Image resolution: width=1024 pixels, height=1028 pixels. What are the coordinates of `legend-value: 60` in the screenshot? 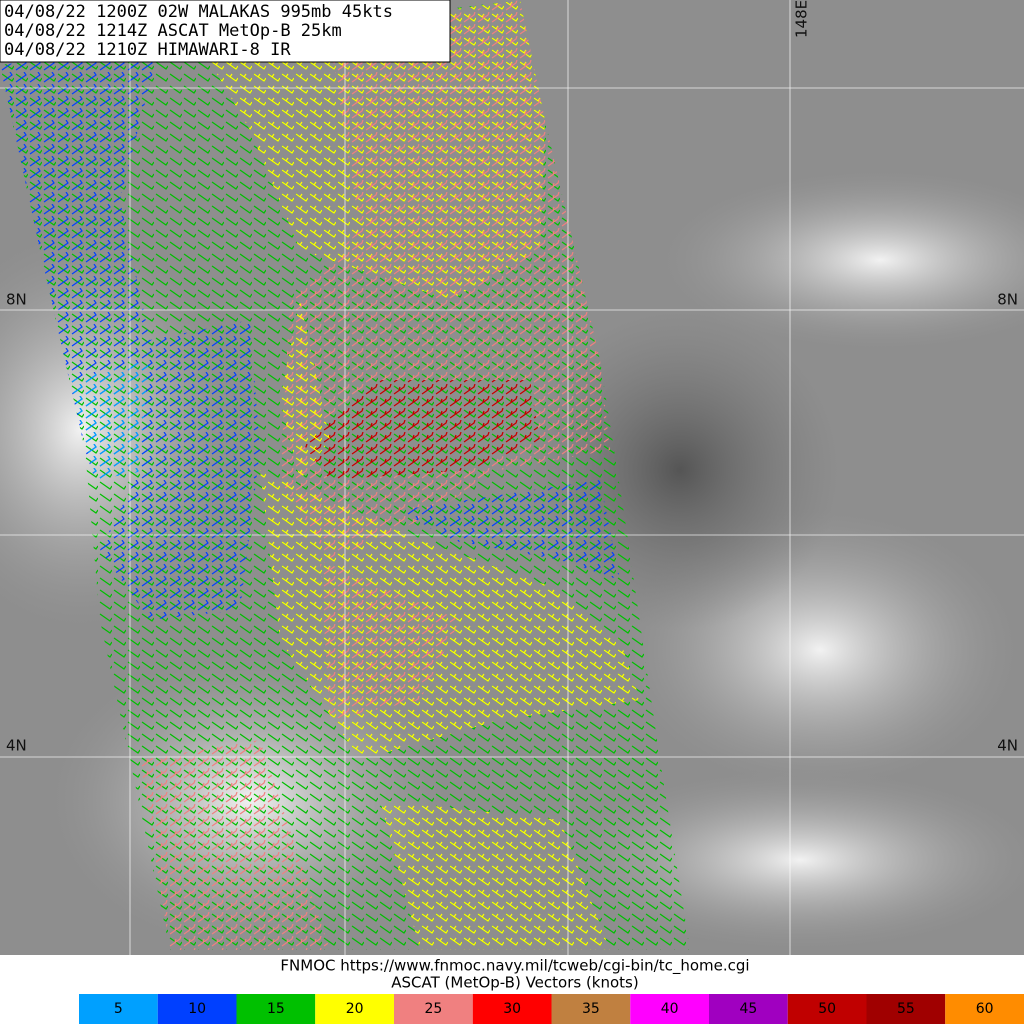 It's located at (985, 1009).